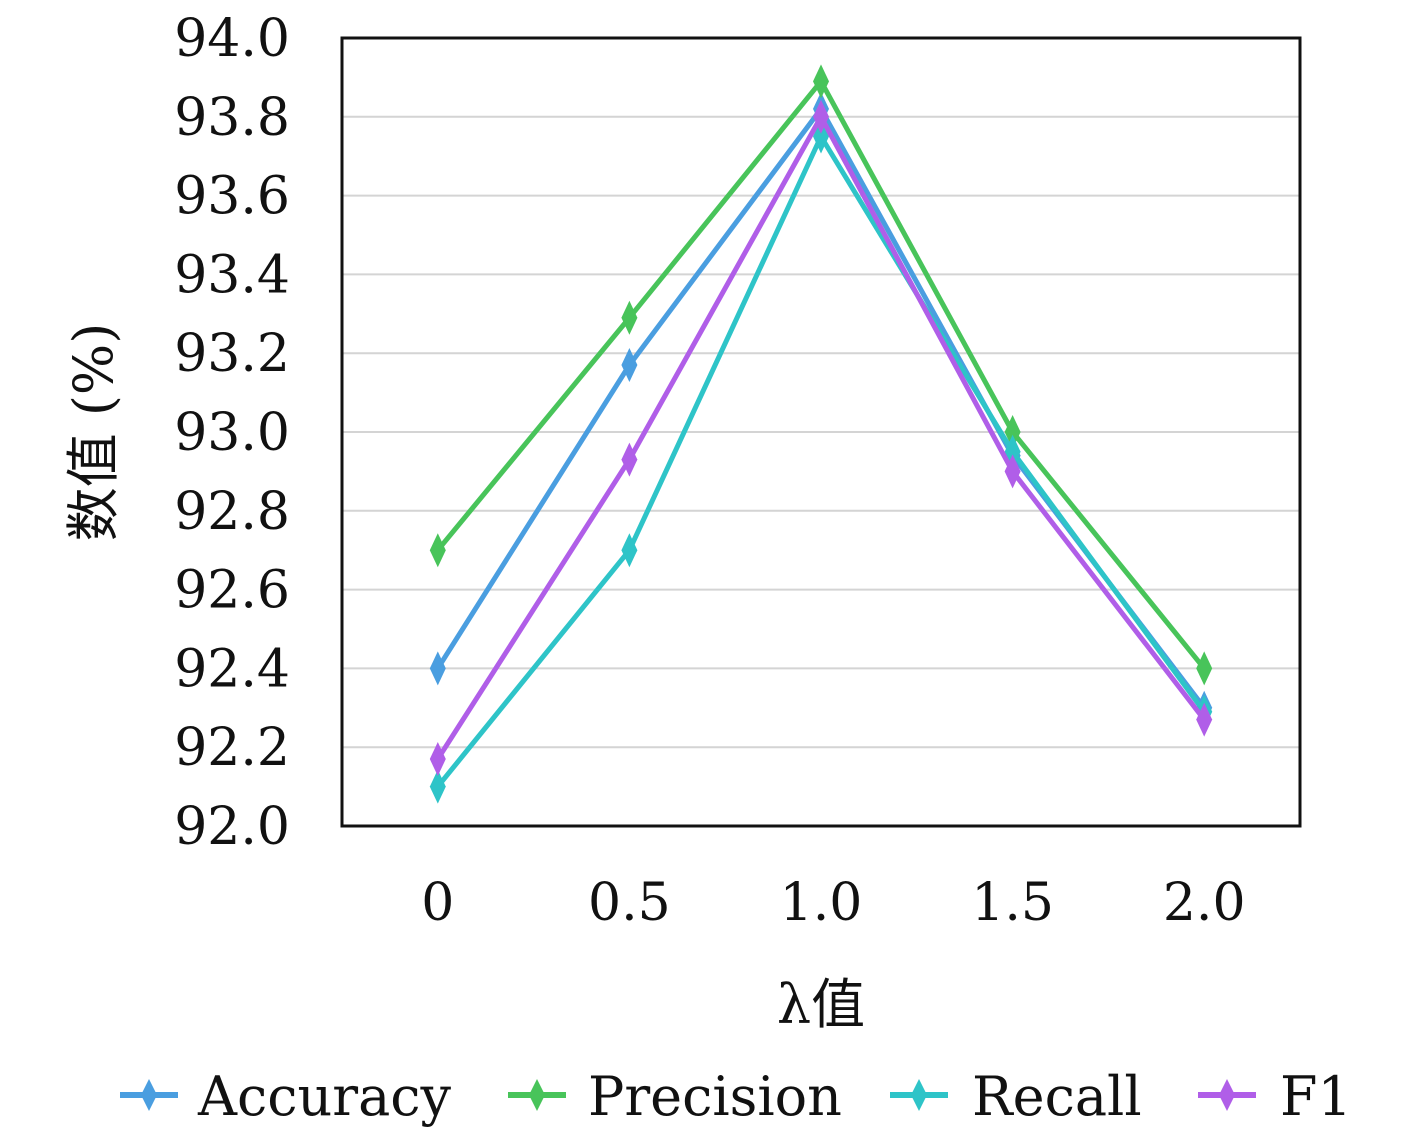  I want to click on legend-label: F1, so click(1316, 1096).